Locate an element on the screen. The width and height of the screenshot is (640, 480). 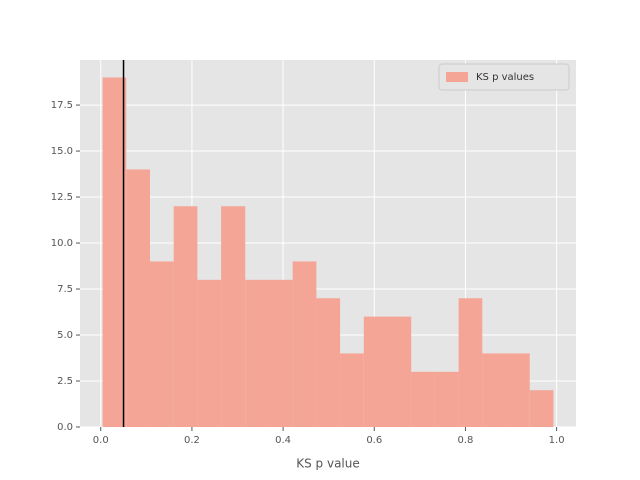
legend-label: KS p values is located at coordinates (505, 77).